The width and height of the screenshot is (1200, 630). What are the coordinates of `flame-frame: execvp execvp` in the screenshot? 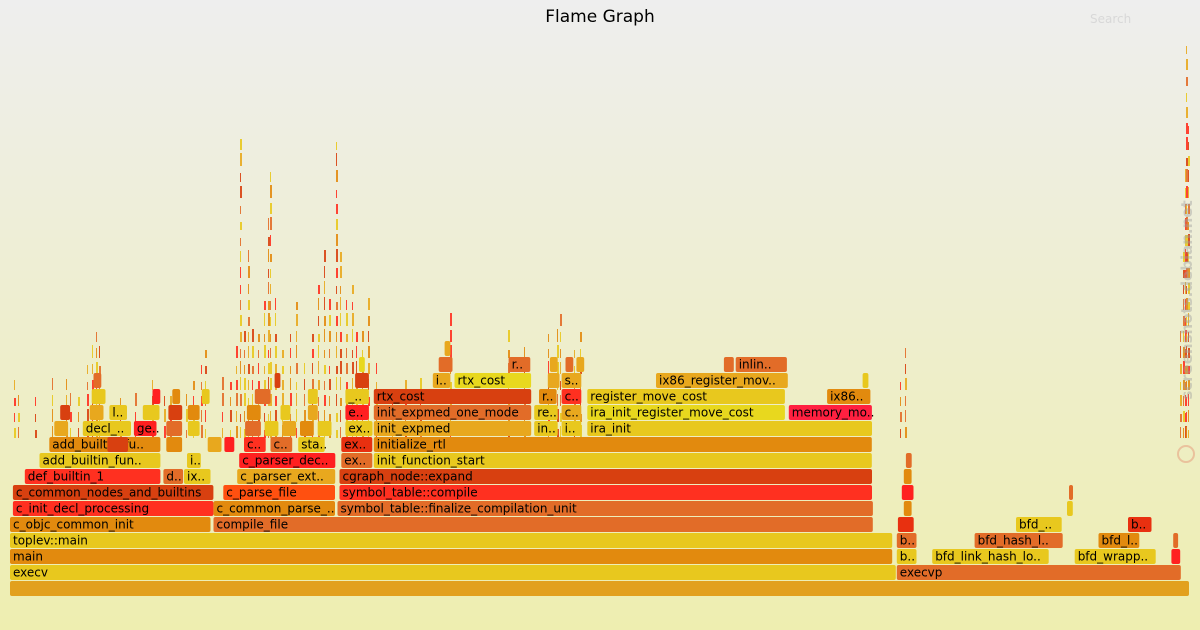 It's located at (1038, 572).